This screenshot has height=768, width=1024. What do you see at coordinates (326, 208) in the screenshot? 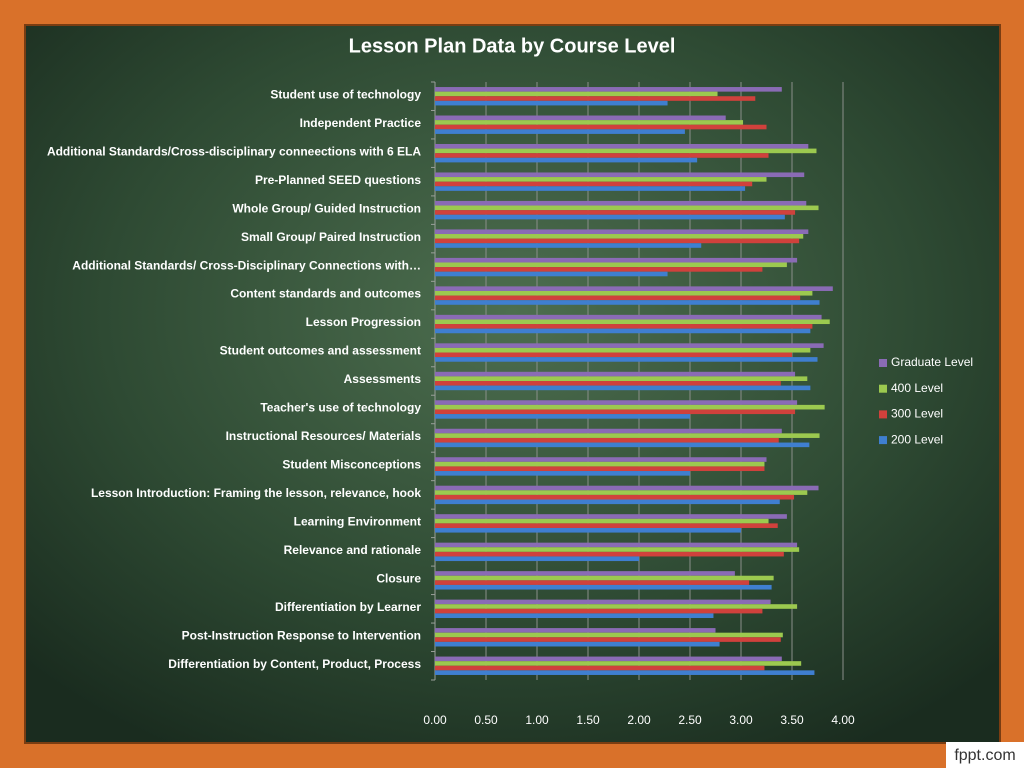
I see `category-label: Whole Group/ Guided Instruction` at bounding box center [326, 208].